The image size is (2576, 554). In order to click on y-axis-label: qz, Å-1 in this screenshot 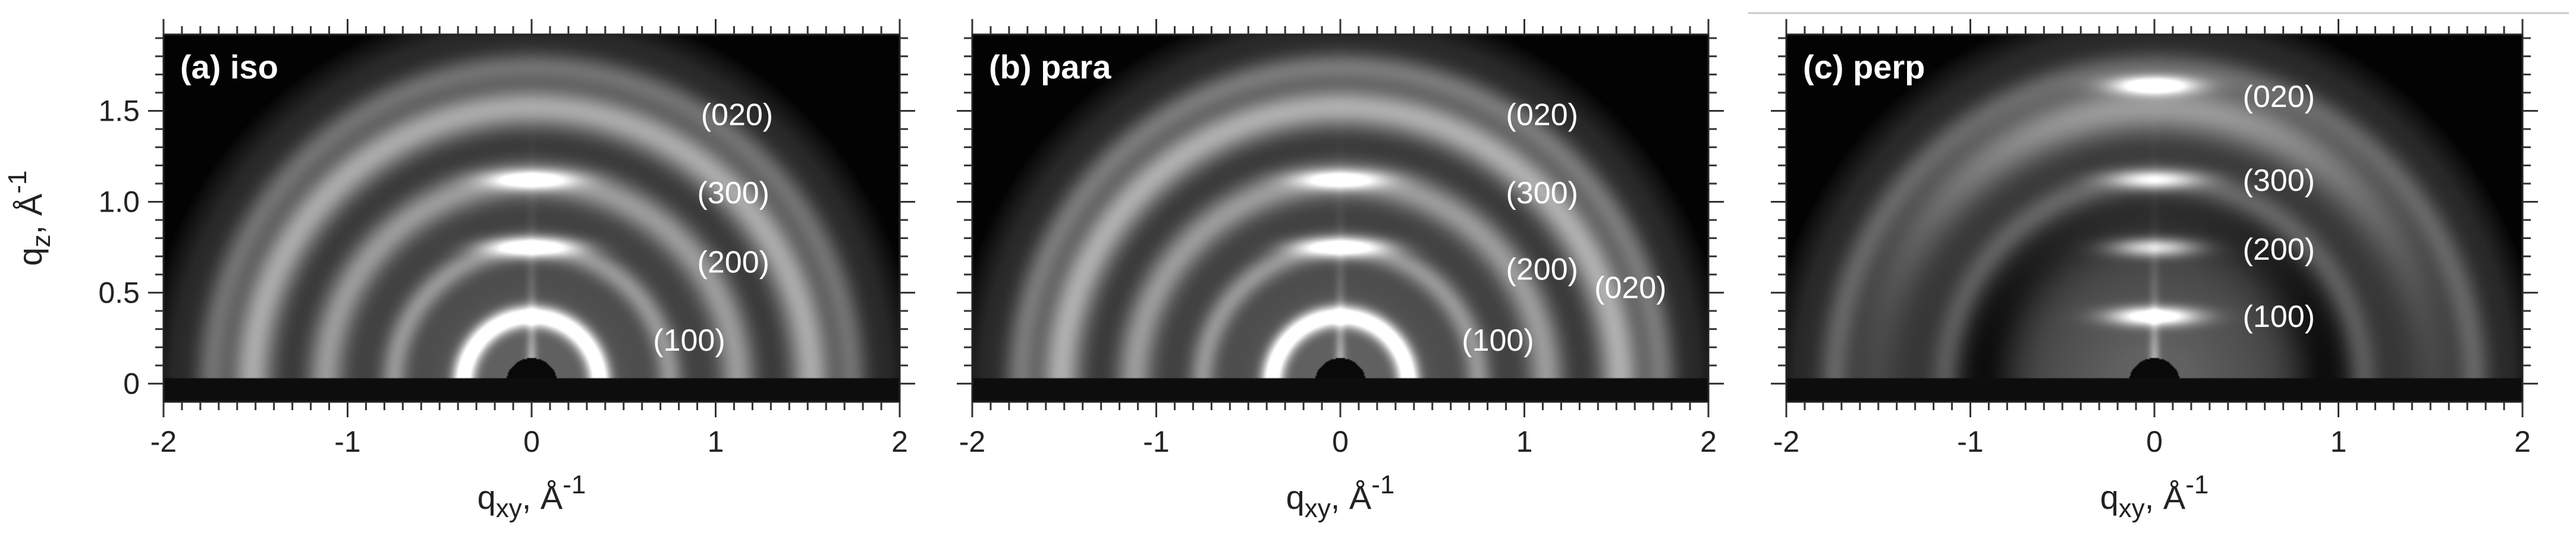, I will do `click(29, 218)`.